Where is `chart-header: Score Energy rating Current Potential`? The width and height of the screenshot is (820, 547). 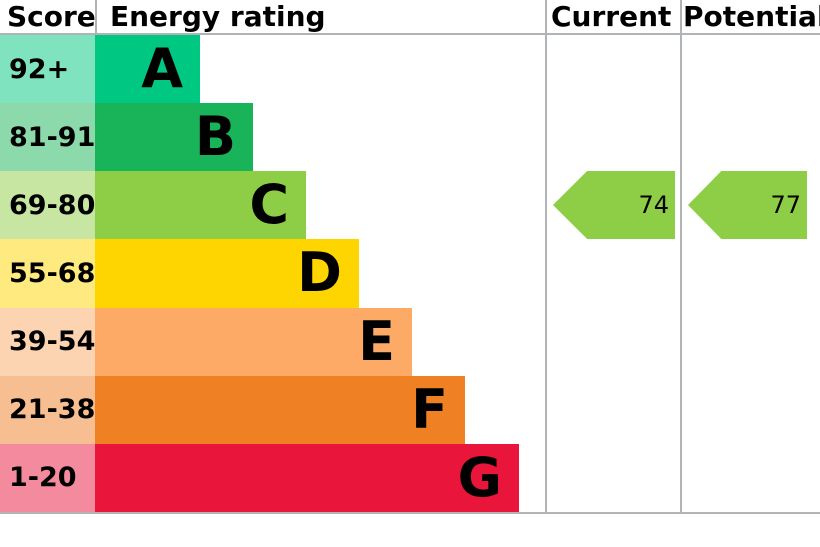 chart-header: Score Energy rating Current Potential is located at coordinates (410, 17).